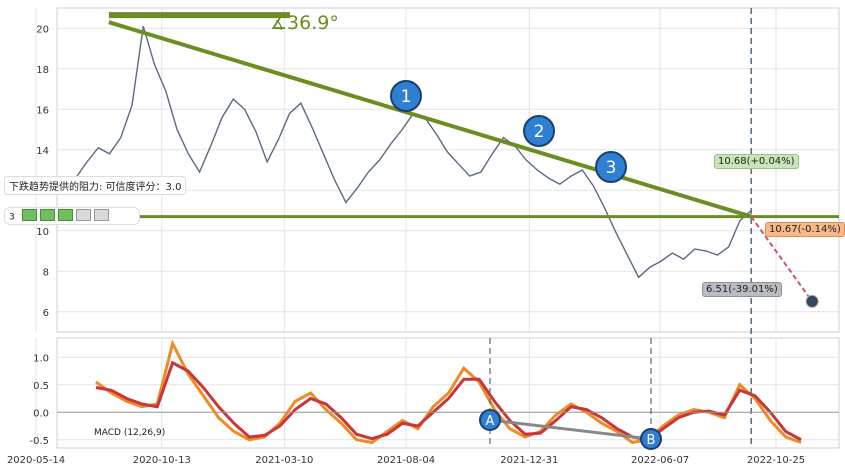  I want to click on macd-y-tick-label: 0.0, so click(41, 413).